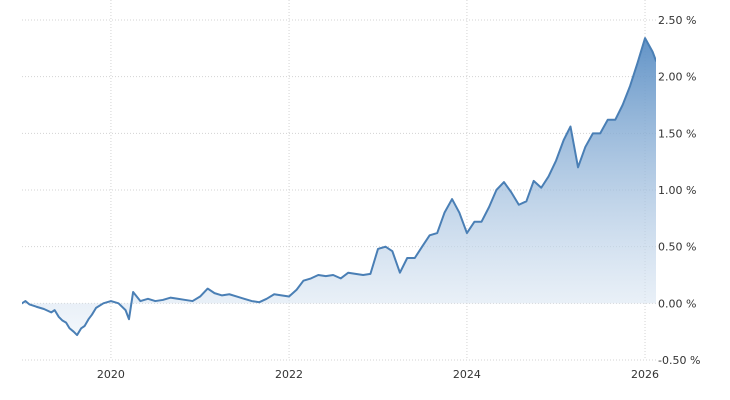  What do you see at coordinates (679, 360) in the screenshot?
I see `y-tick-label: -0.50 %` at bounding box center [679, 360].